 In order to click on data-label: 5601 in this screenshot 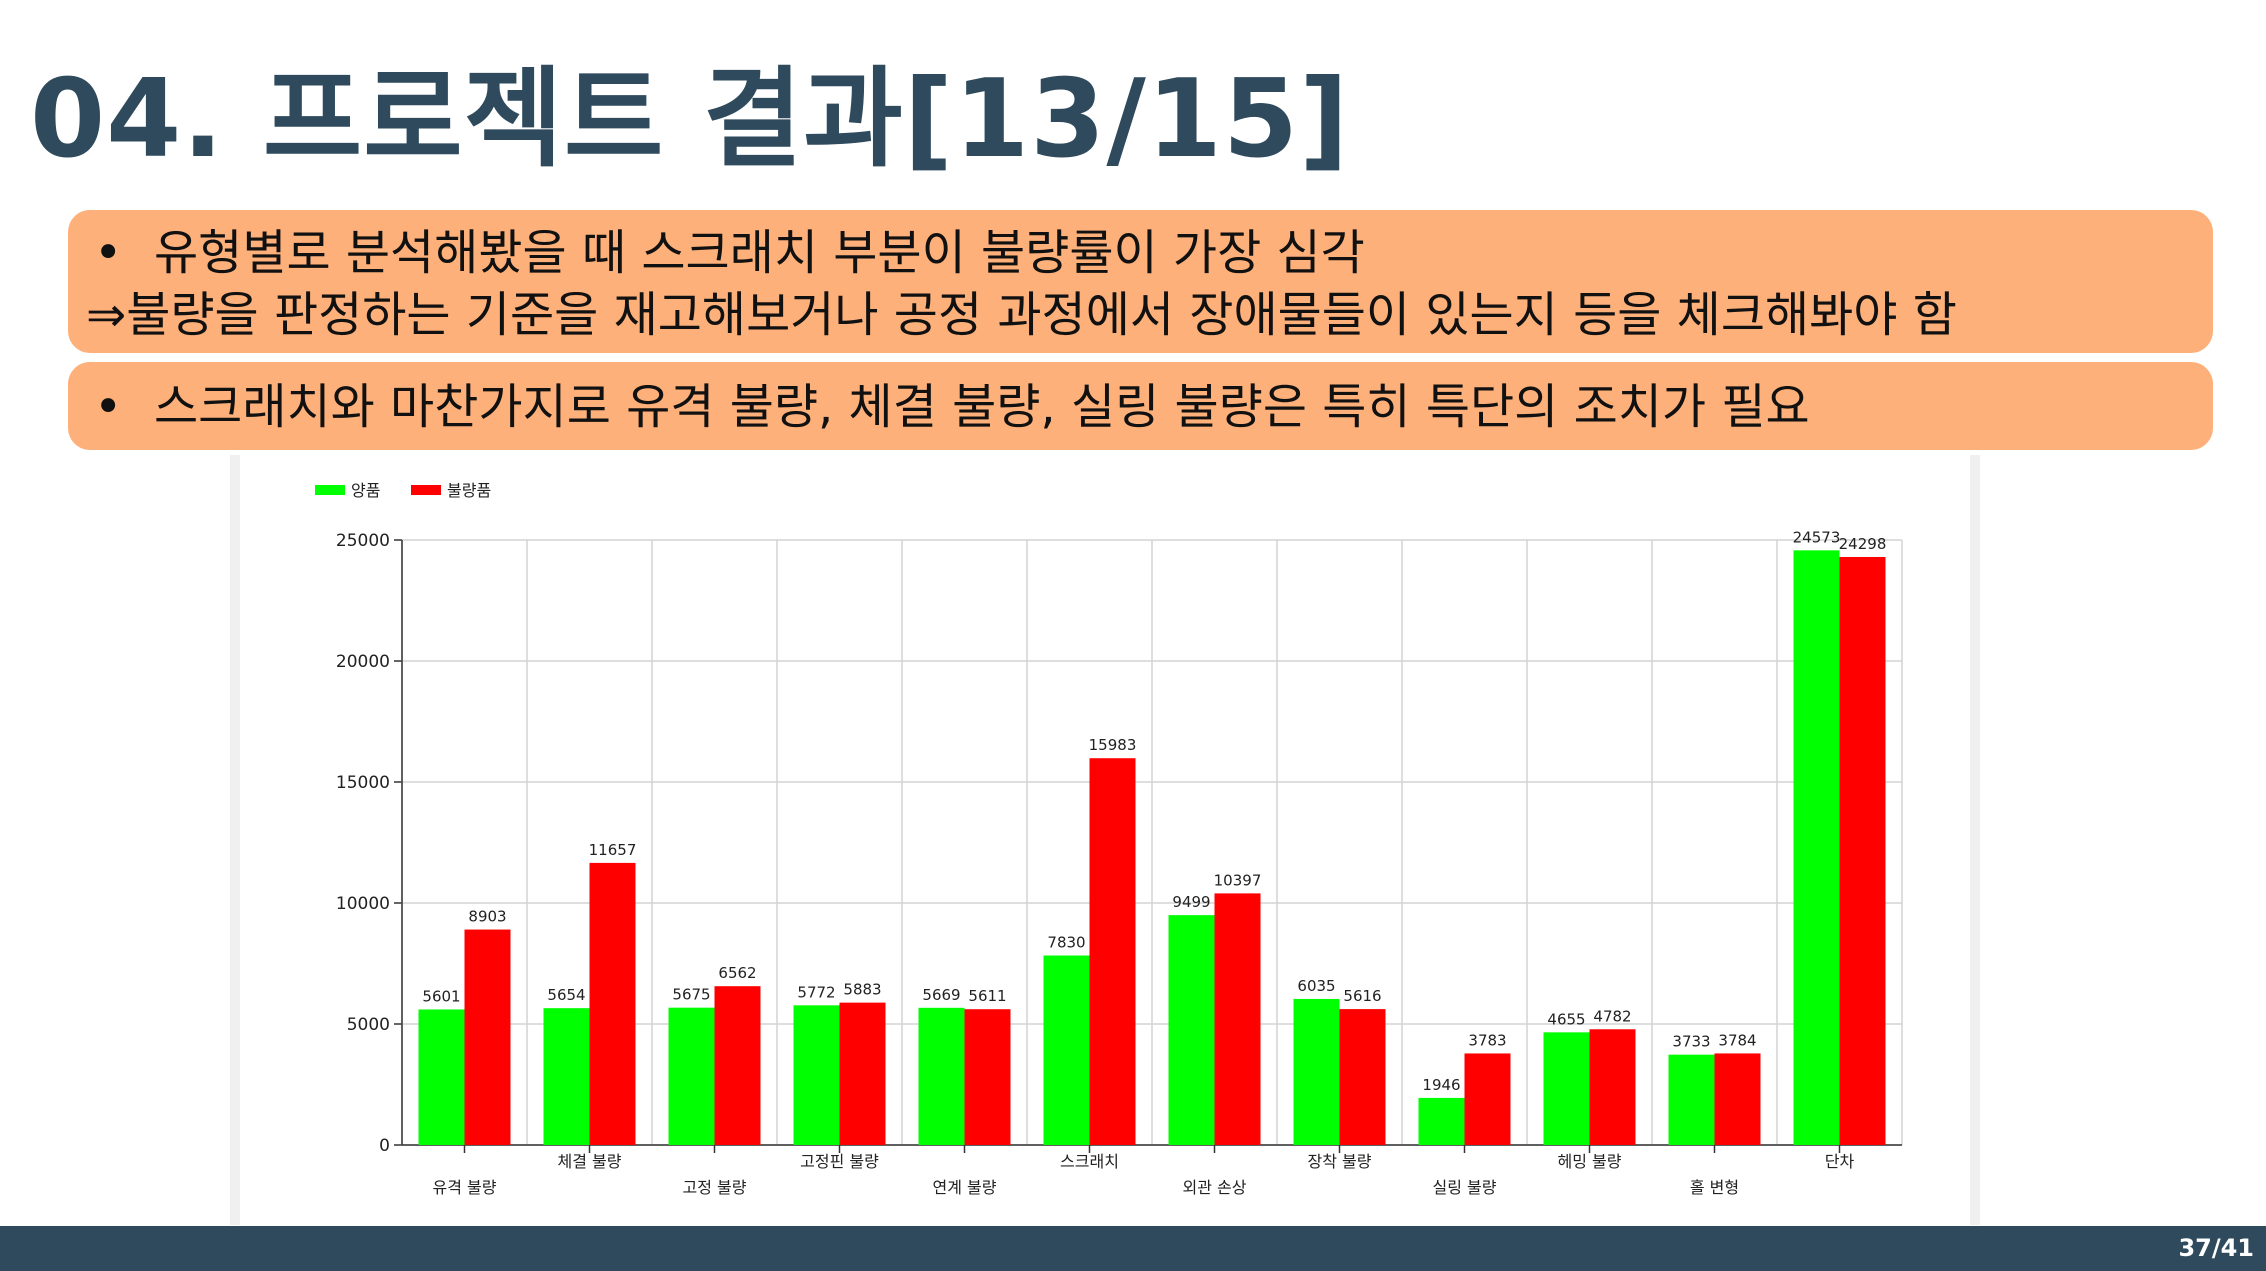, I will do `click(441, 996)`.